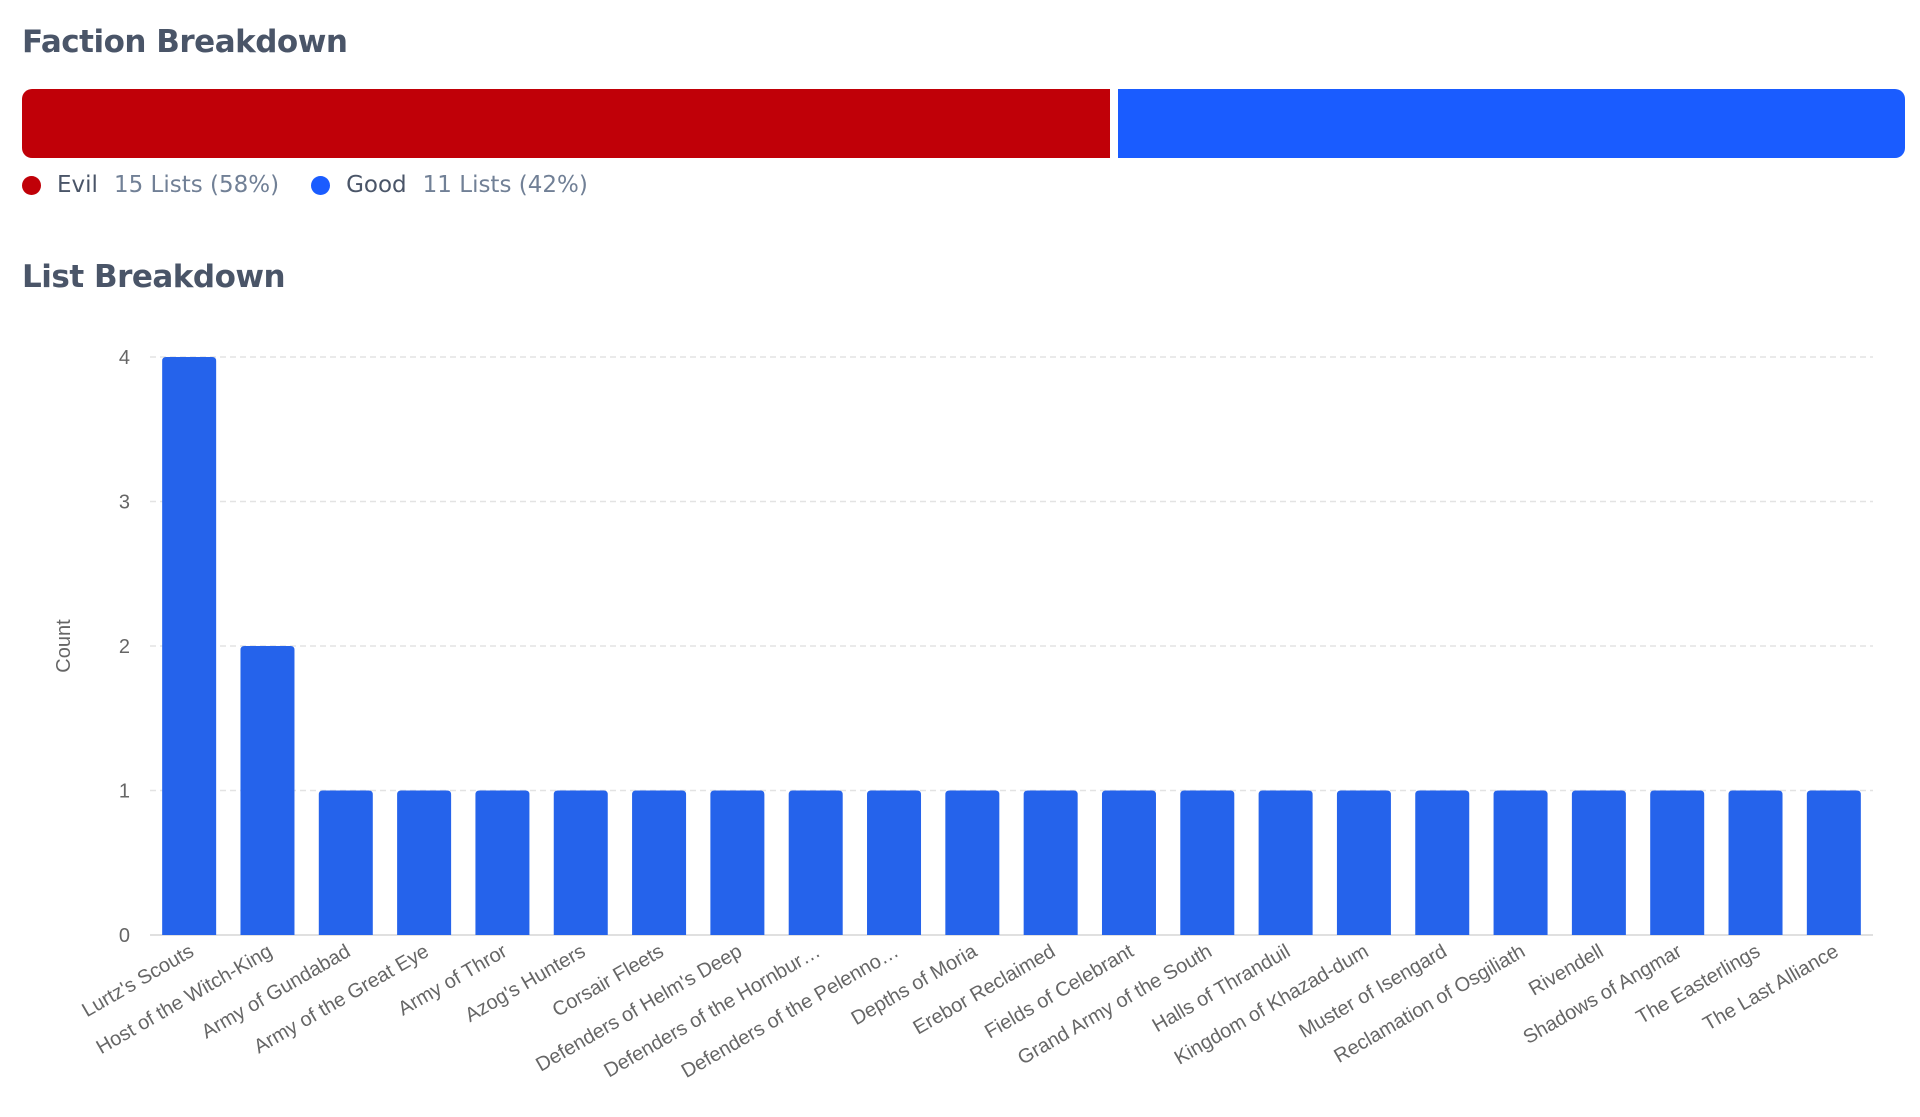 This screenshot has width=1920, height=1117. Describe the element at coordinates (124, 936) in the screenshot. I see `y-tick-label: 0` at that location.